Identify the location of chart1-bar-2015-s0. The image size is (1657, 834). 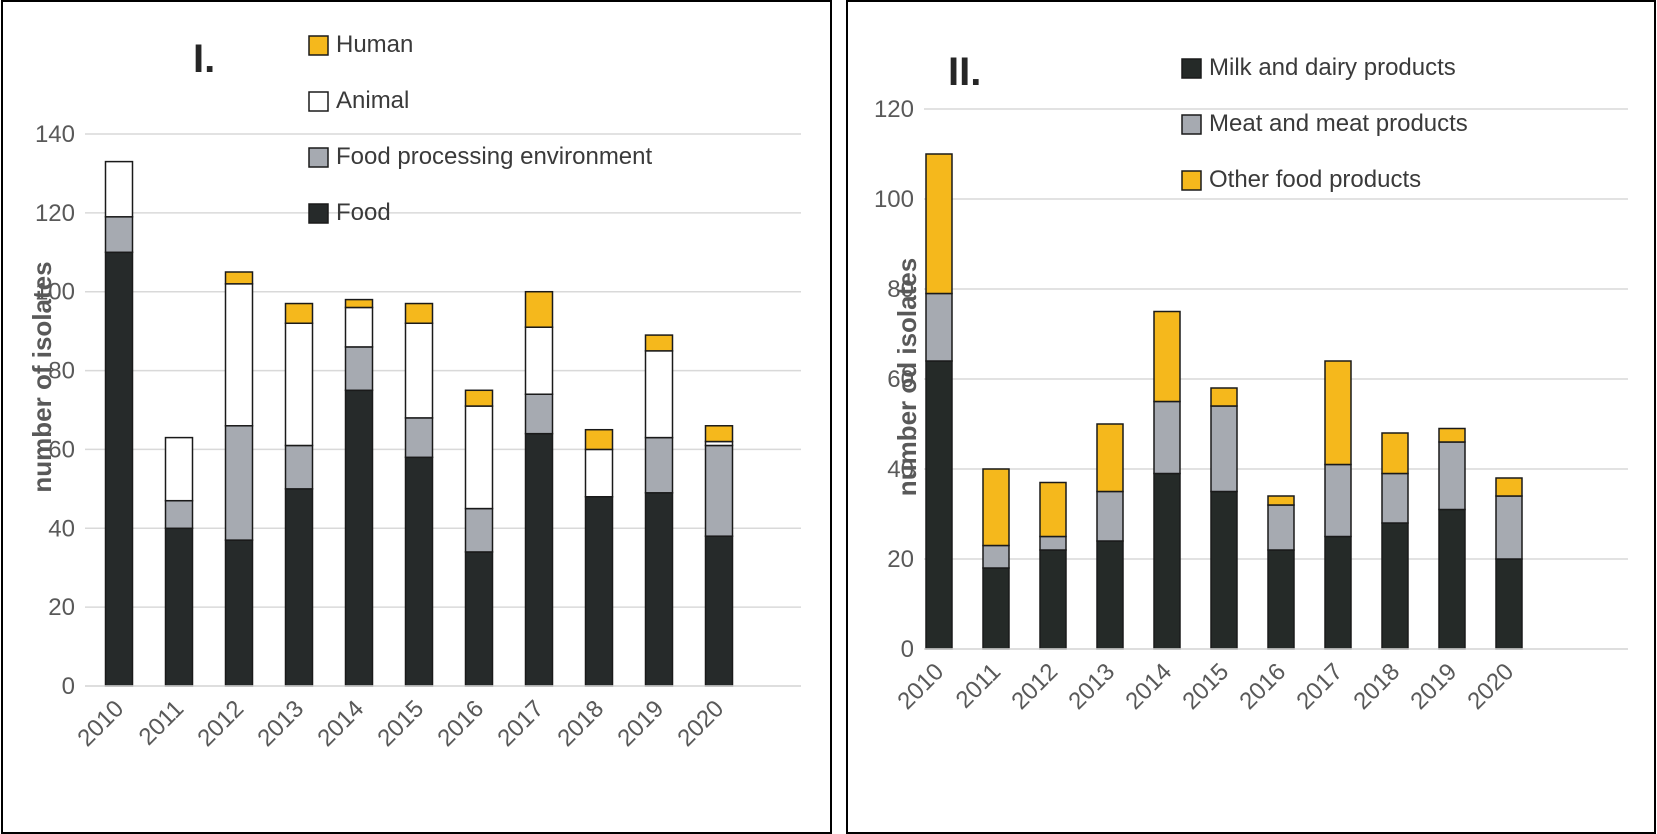
(419, 571).